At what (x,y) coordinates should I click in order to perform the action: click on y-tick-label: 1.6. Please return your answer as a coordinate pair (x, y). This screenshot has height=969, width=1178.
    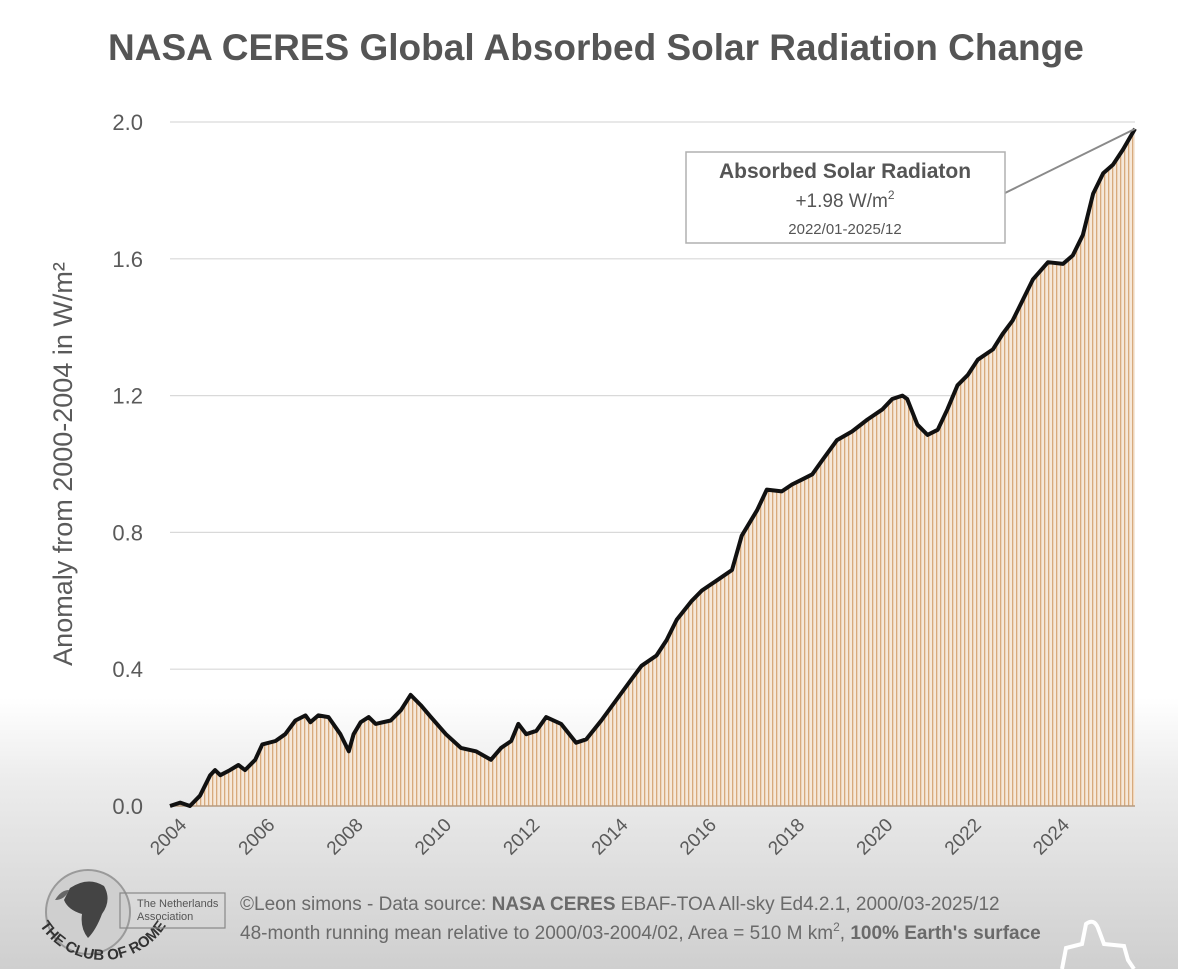
    Looking at the image, I should click on (127, 259).